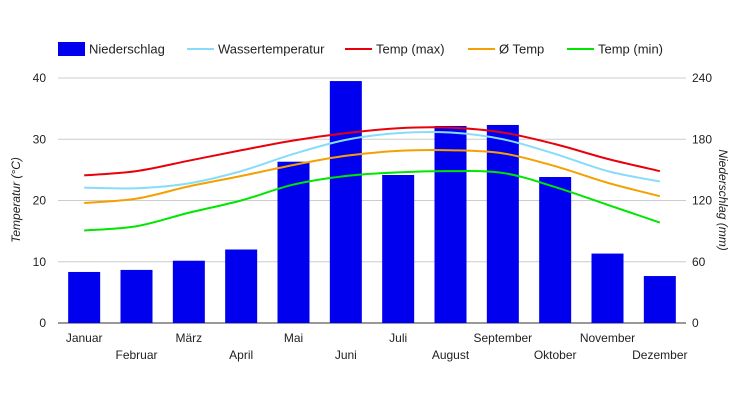  I want to click on x-tick-label: Juli, so click(398, 338).